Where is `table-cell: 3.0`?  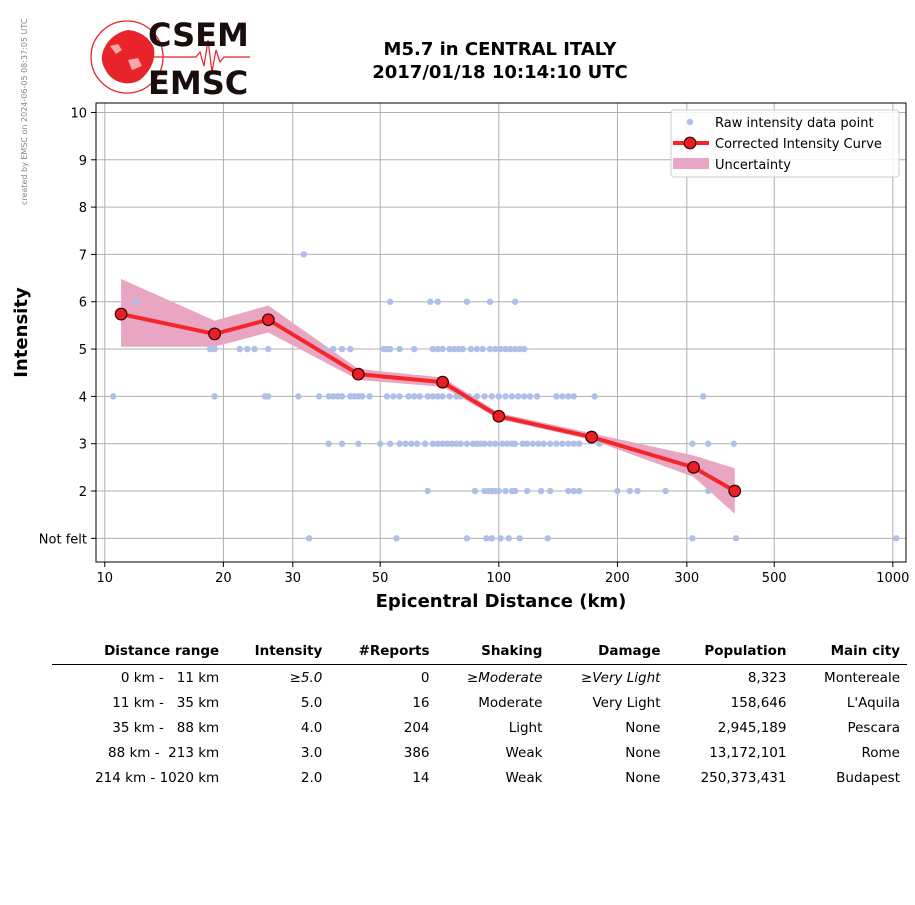
table-cell: 3.0 is located at coordinates (311, 752).